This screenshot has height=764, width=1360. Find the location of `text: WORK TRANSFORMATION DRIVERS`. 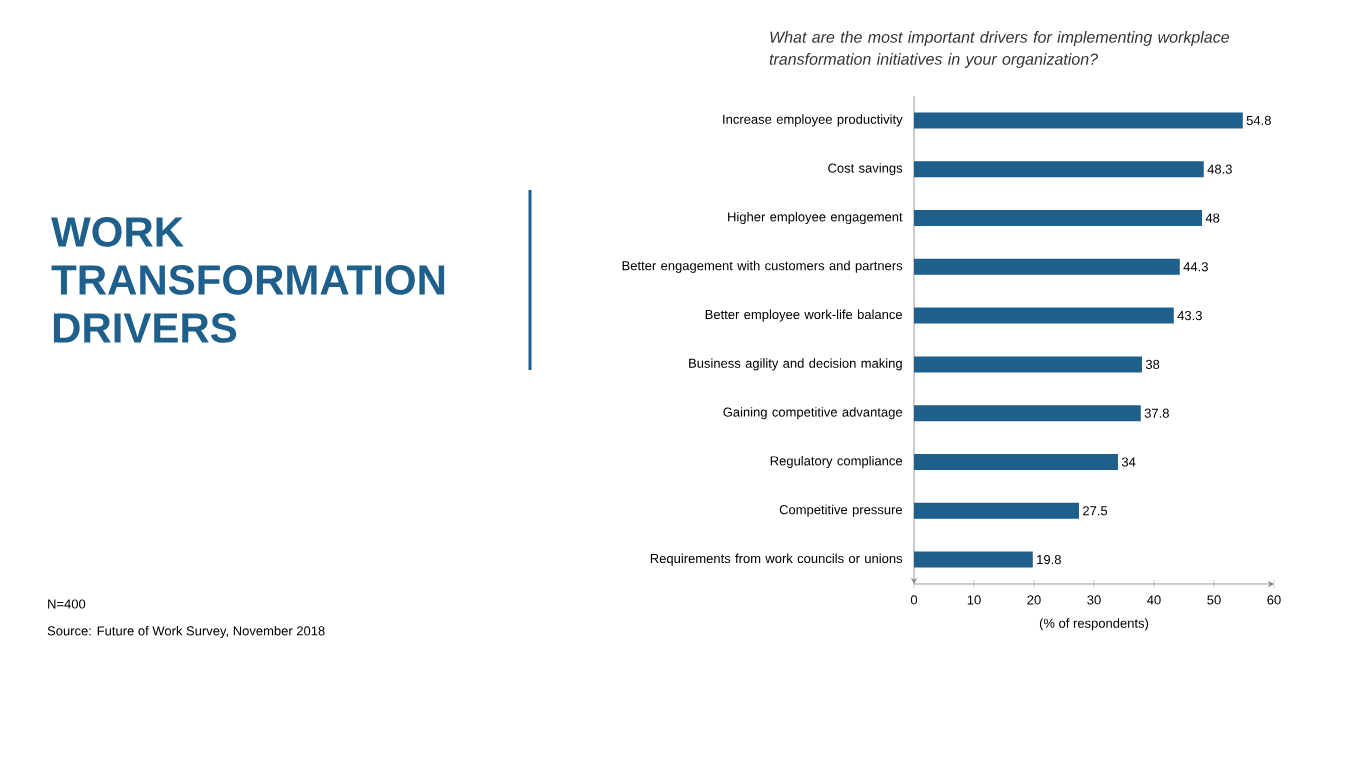

text: WORK TRANSFORMATION DRIVERS is located at coordinates (248, 280).